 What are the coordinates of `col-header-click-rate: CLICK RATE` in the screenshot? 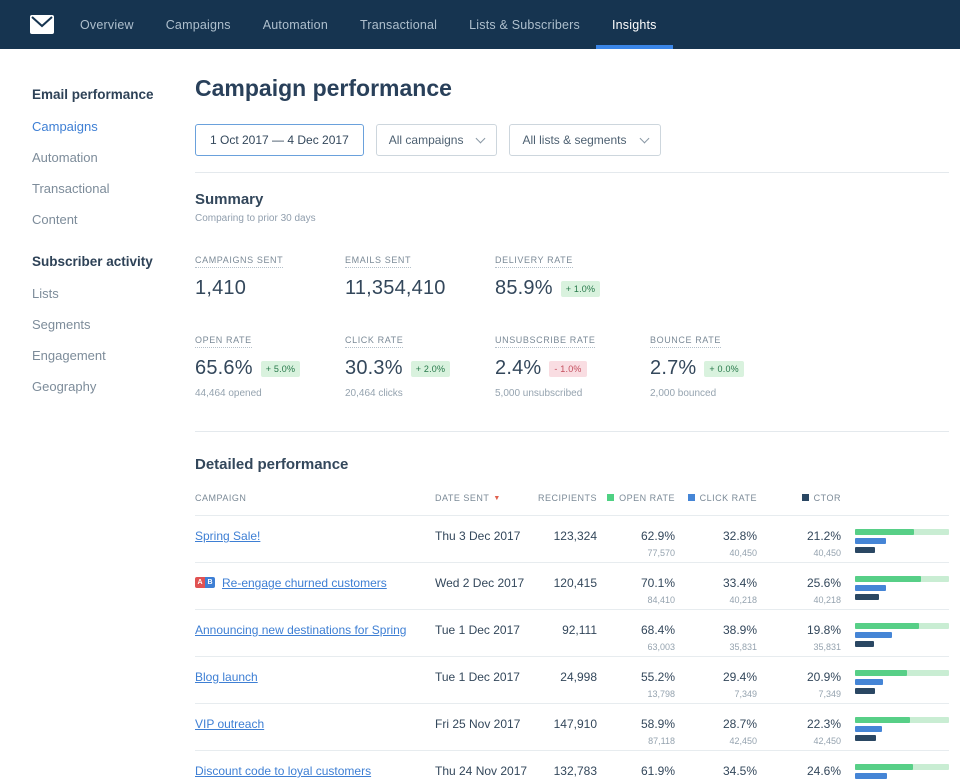 It's located at (716, 504).